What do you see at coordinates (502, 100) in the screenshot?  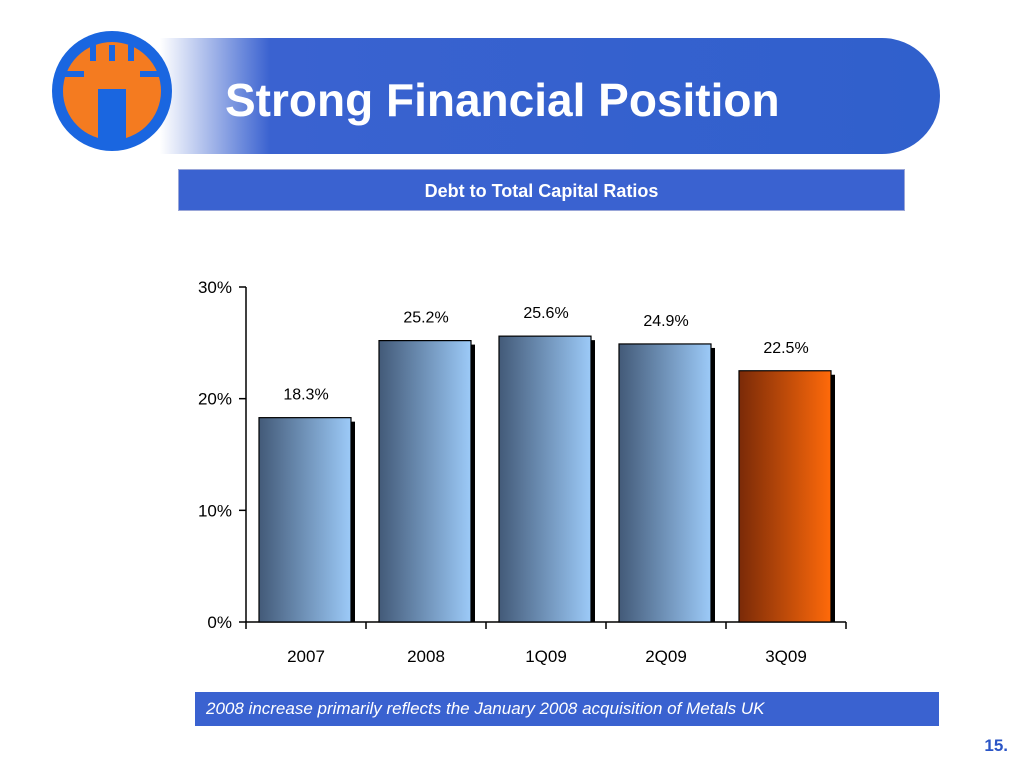 I see `page-title: Strong Financial Position` at bounding box center [502, 100].